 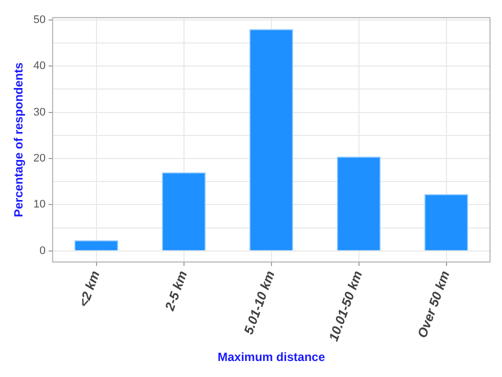 I want to click on y-axis-title: Percentage of respondents, so click(x=19, y=140).